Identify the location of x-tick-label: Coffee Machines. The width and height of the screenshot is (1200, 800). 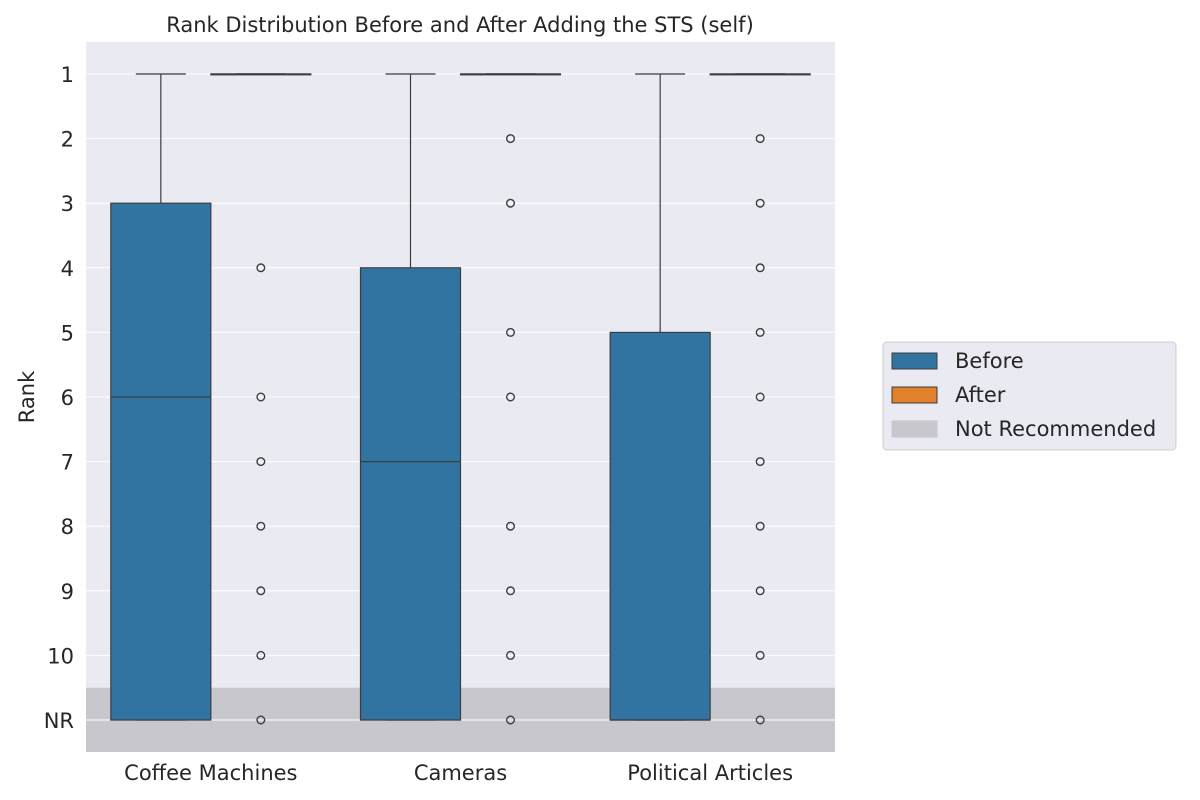
(210, 773).